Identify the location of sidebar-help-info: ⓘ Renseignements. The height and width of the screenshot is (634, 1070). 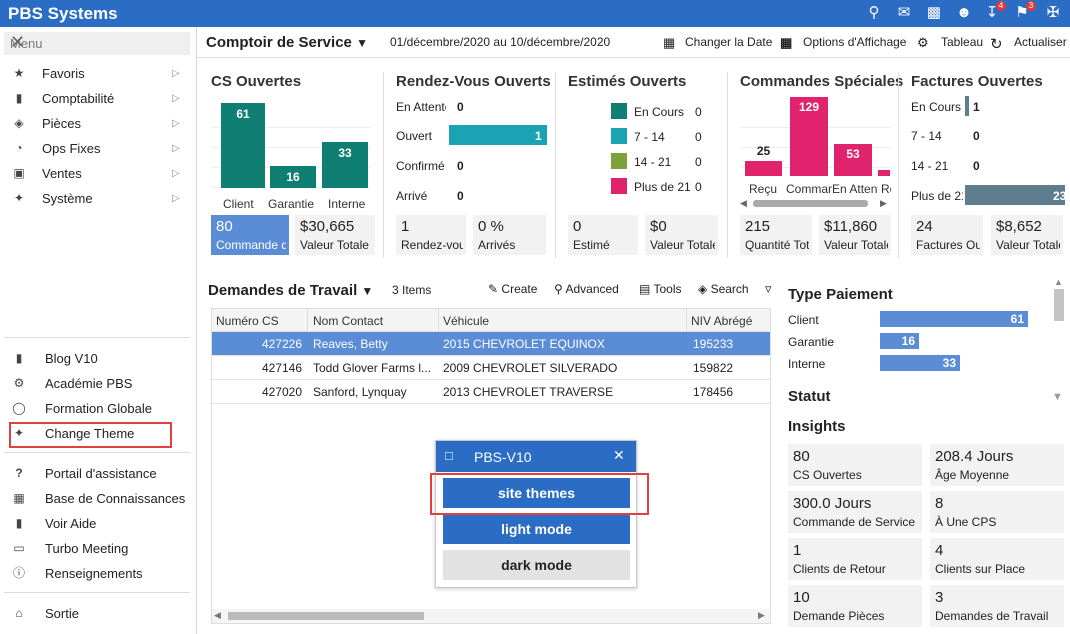
(98, 573).